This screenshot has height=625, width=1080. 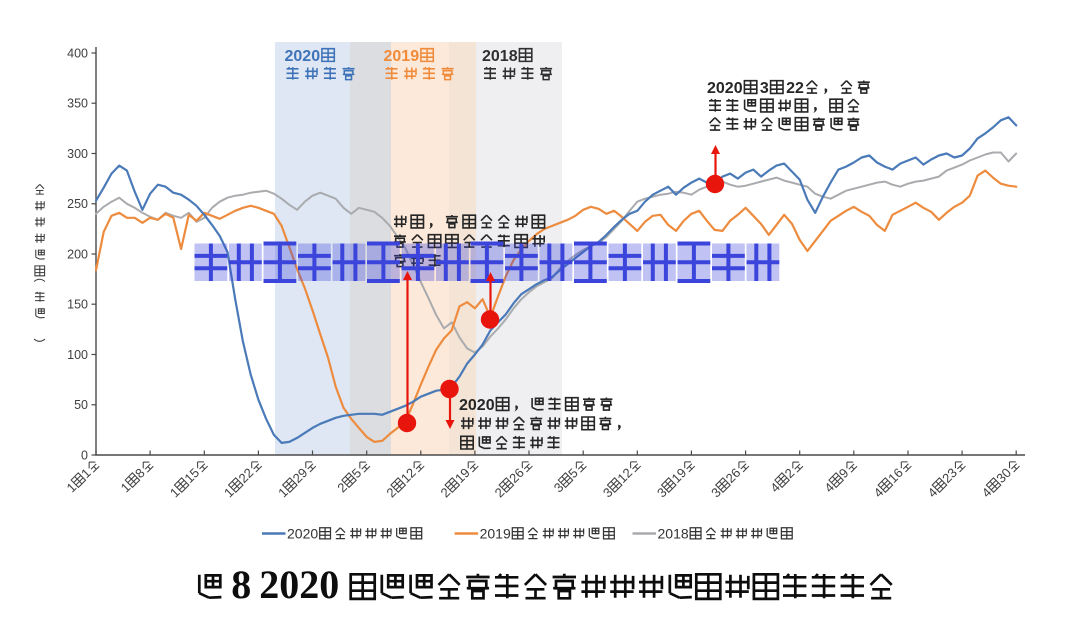 What do you see at coordinates (795, 88) in the screenshot?
I see `svg-text: 22` at bounding box center [795, 88].